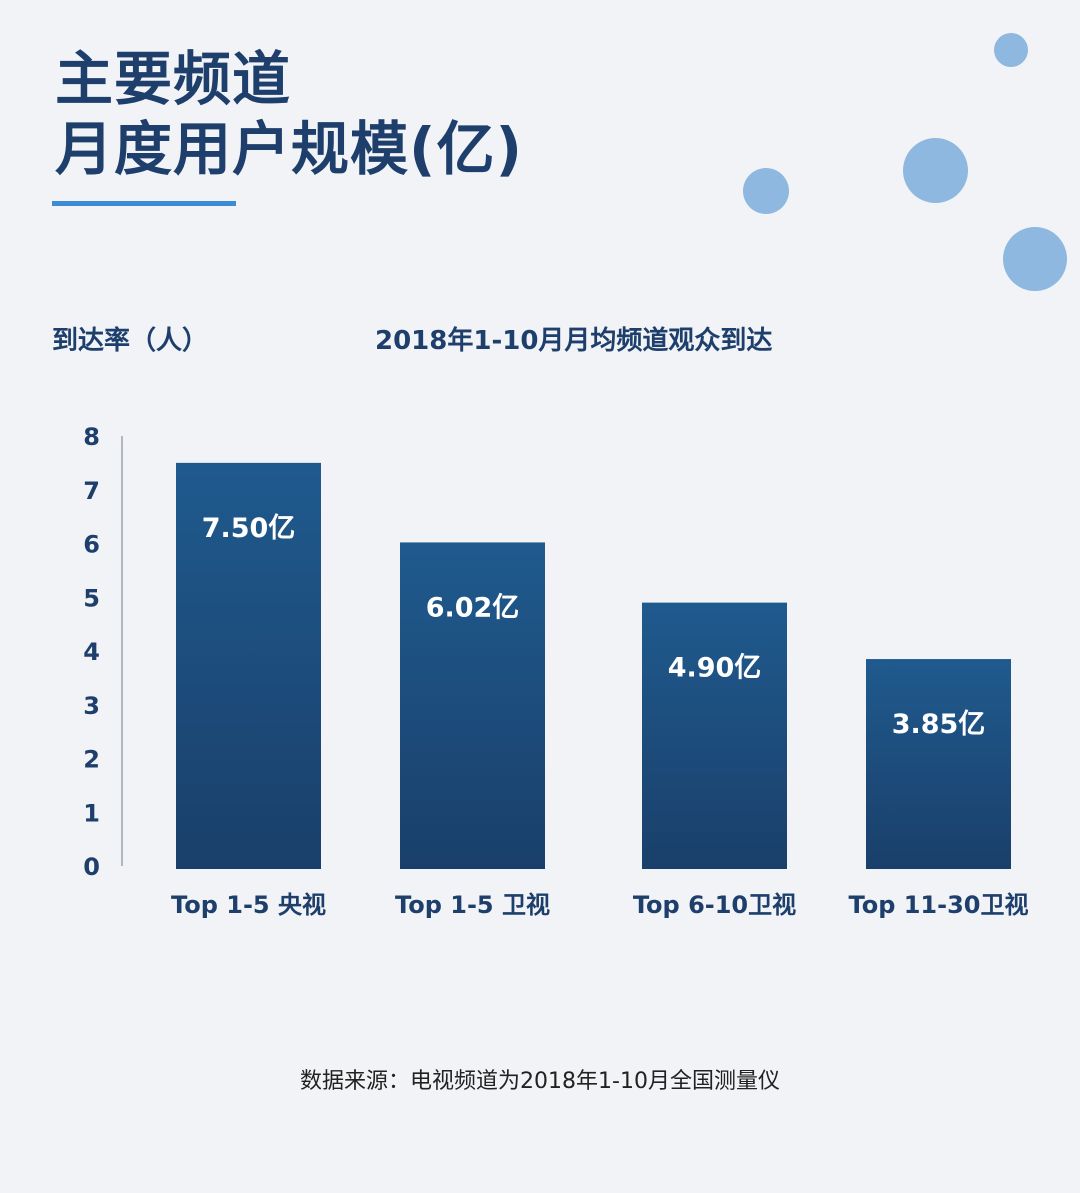 The image size is (1080, 1193). Describe the element at coordinates (91, 706) in the screenshot. I see `y-tick-label: 3` at that location.